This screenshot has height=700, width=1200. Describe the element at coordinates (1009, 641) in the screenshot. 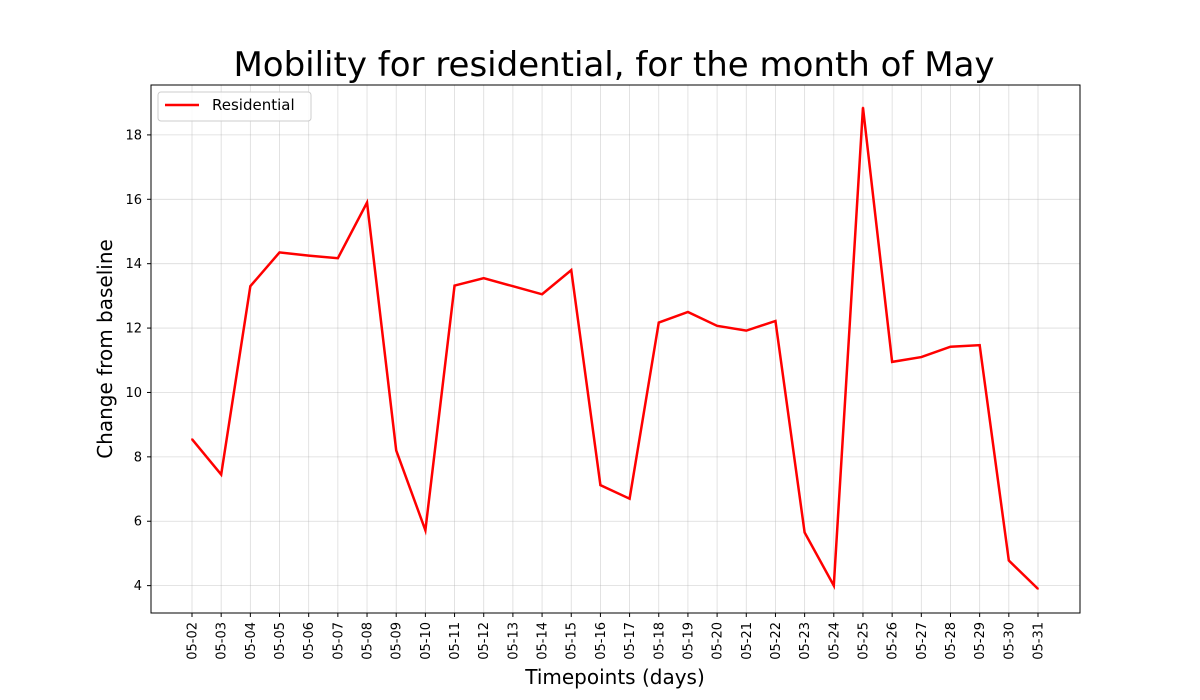

I see `x-tick-label: 05-30` at that location.